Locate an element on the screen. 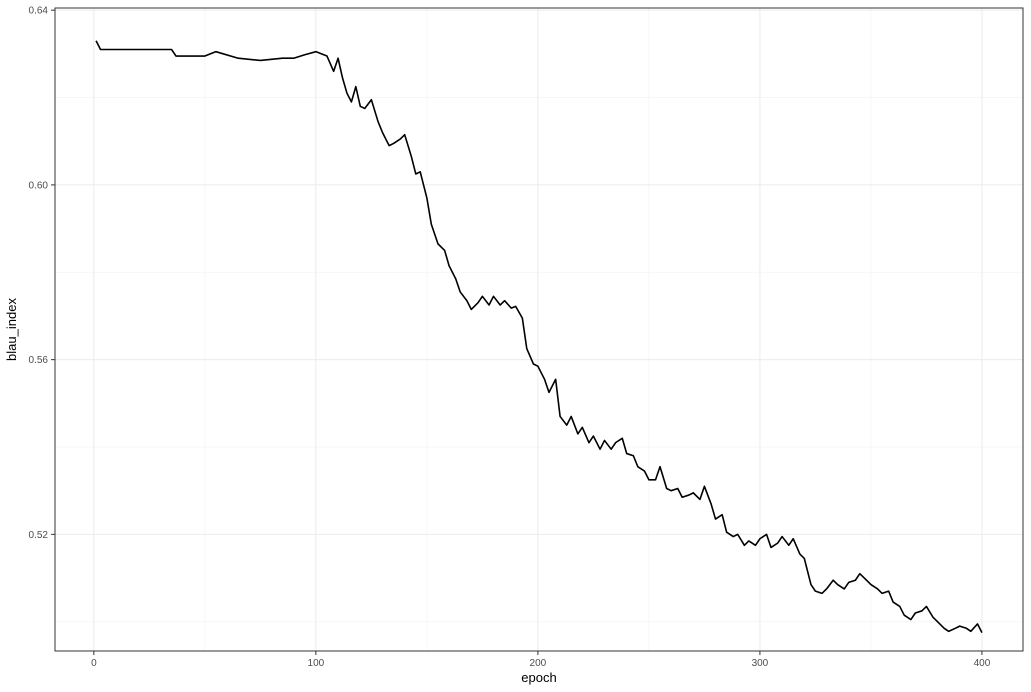 Image resolution: width=1031 pixels, height=692 pixels. x-axis-ticks: 0 100 200 300 400 is located at coordinates (541, 660).